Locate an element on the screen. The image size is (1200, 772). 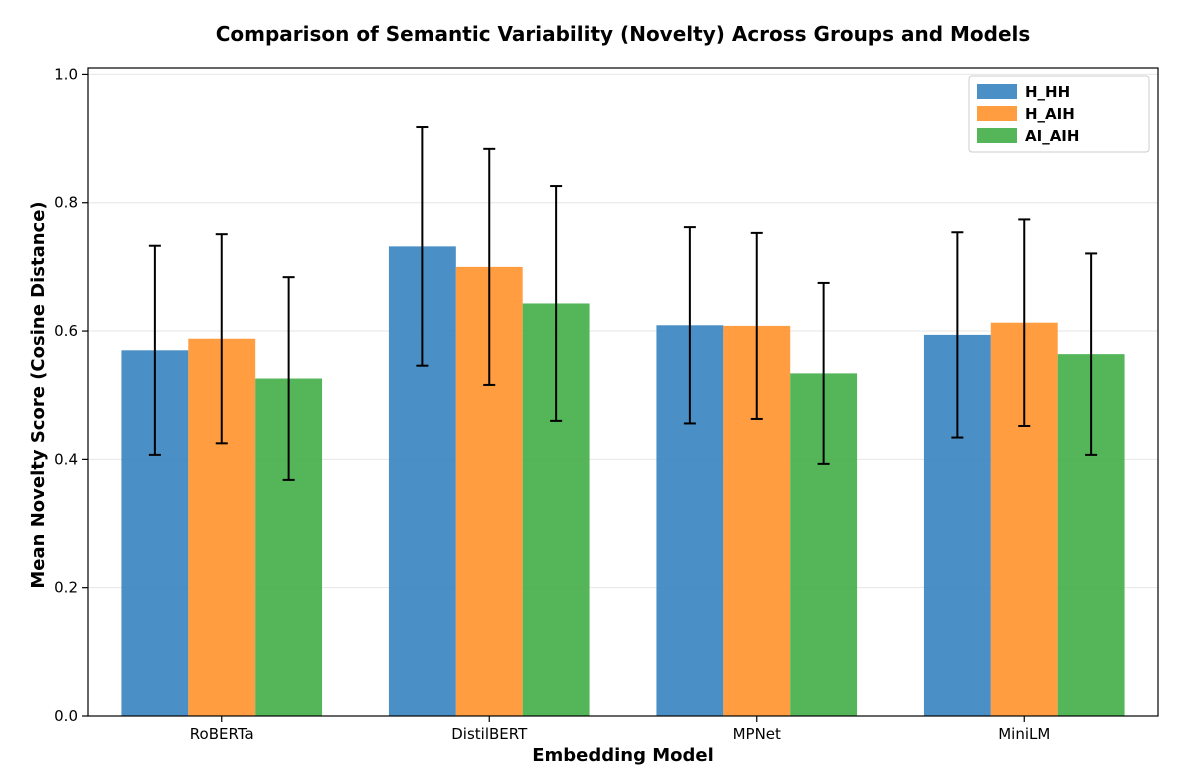
x-tick-label: DistilBERT is located at coordinates (489, 734).